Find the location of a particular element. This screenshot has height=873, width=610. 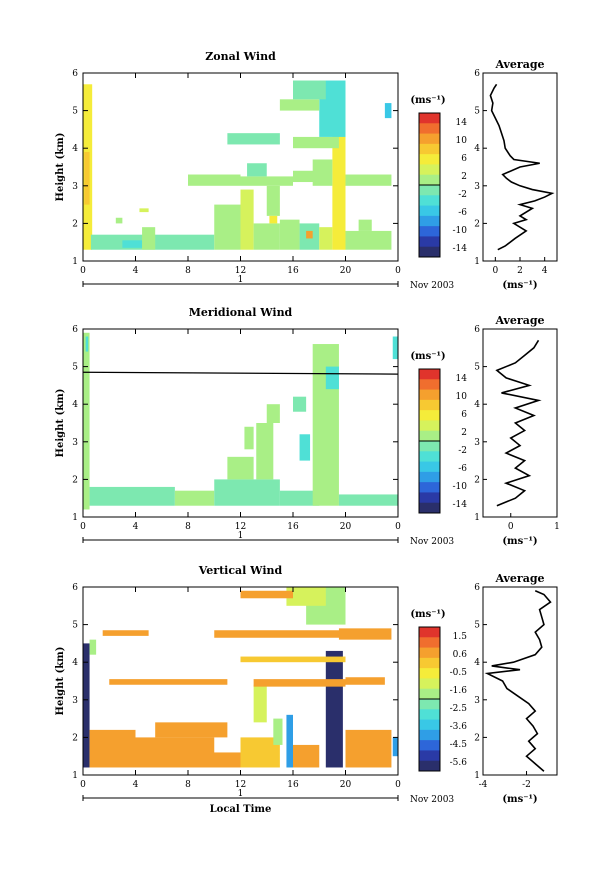

chart-title: Zonal Wind is located at coordinates (240, 56).